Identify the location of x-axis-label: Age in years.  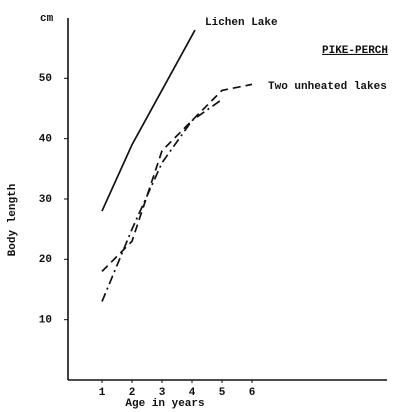
(164, 404).